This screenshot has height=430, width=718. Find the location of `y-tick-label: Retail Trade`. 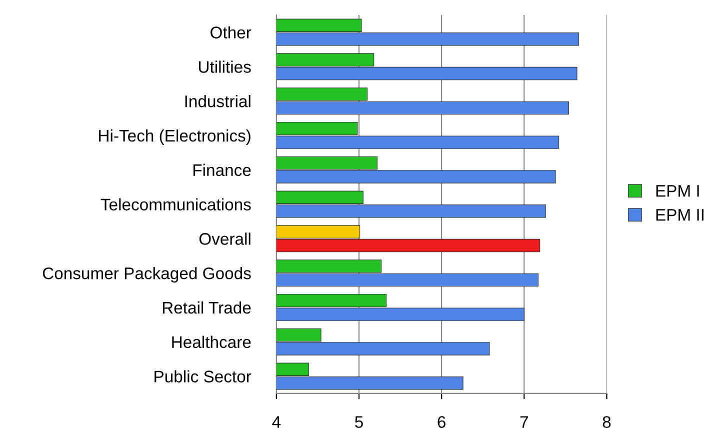

y-tick-label: Retail Trade is located at coordinates (206, 307).